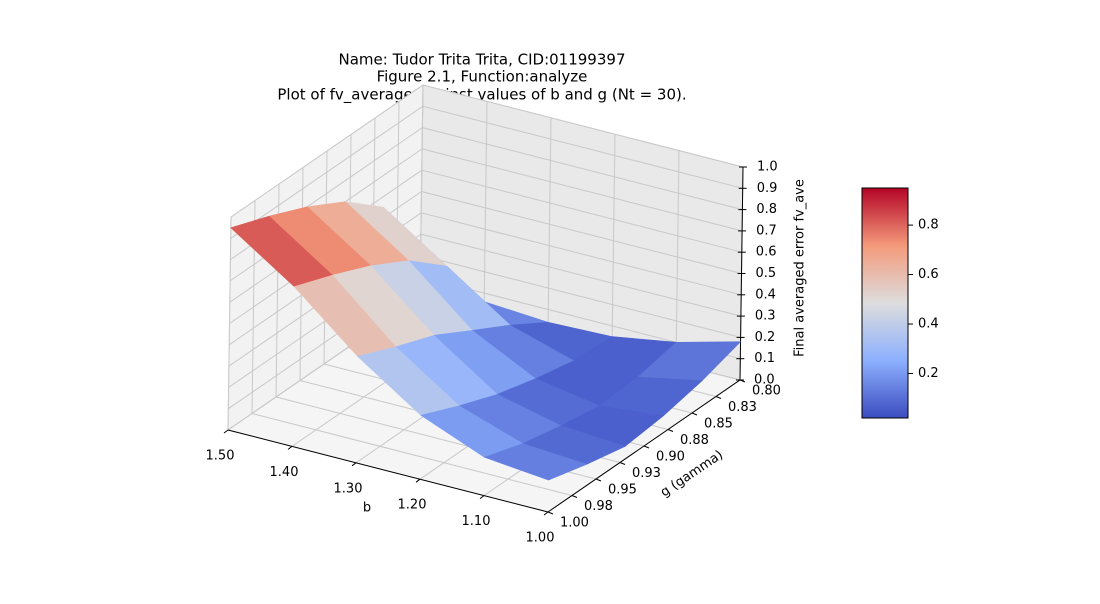 The image size is (1100, 604). Describe the element at coordinates (928, 373) in the screenshot. I see `colorbar-tick-label: 0.2` at that location.